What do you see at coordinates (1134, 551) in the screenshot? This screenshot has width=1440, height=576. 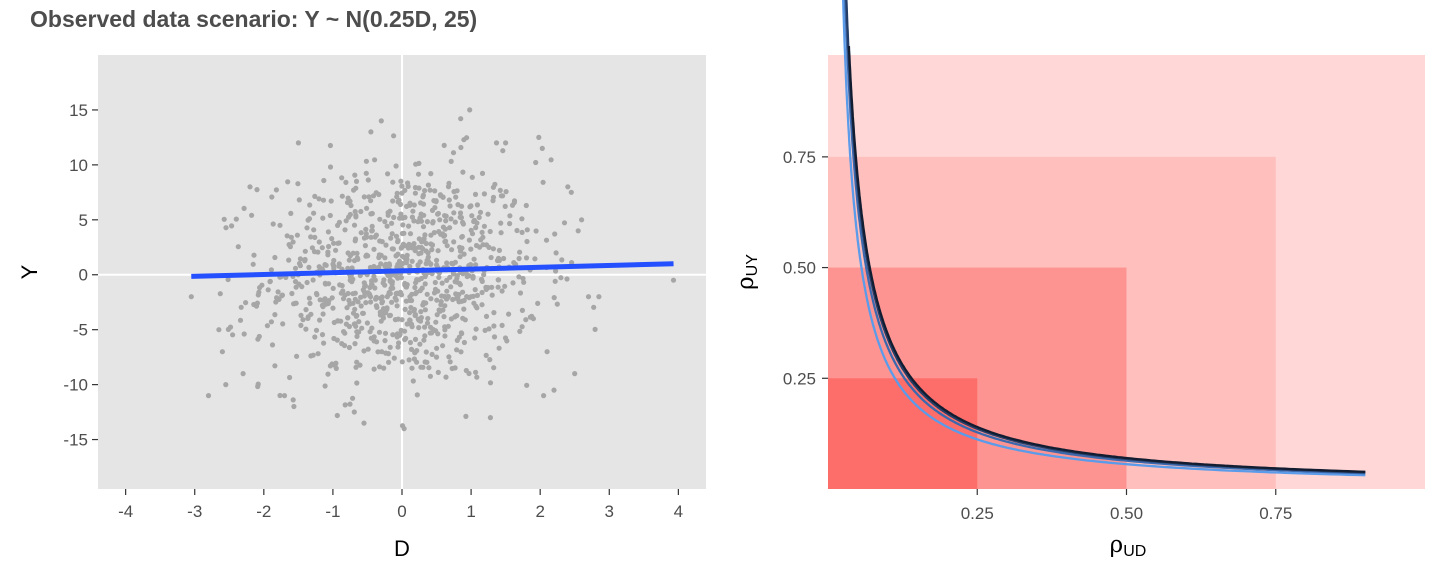 I see `x-axis-title-subscript: UD` at bounding box center [1134, 551].